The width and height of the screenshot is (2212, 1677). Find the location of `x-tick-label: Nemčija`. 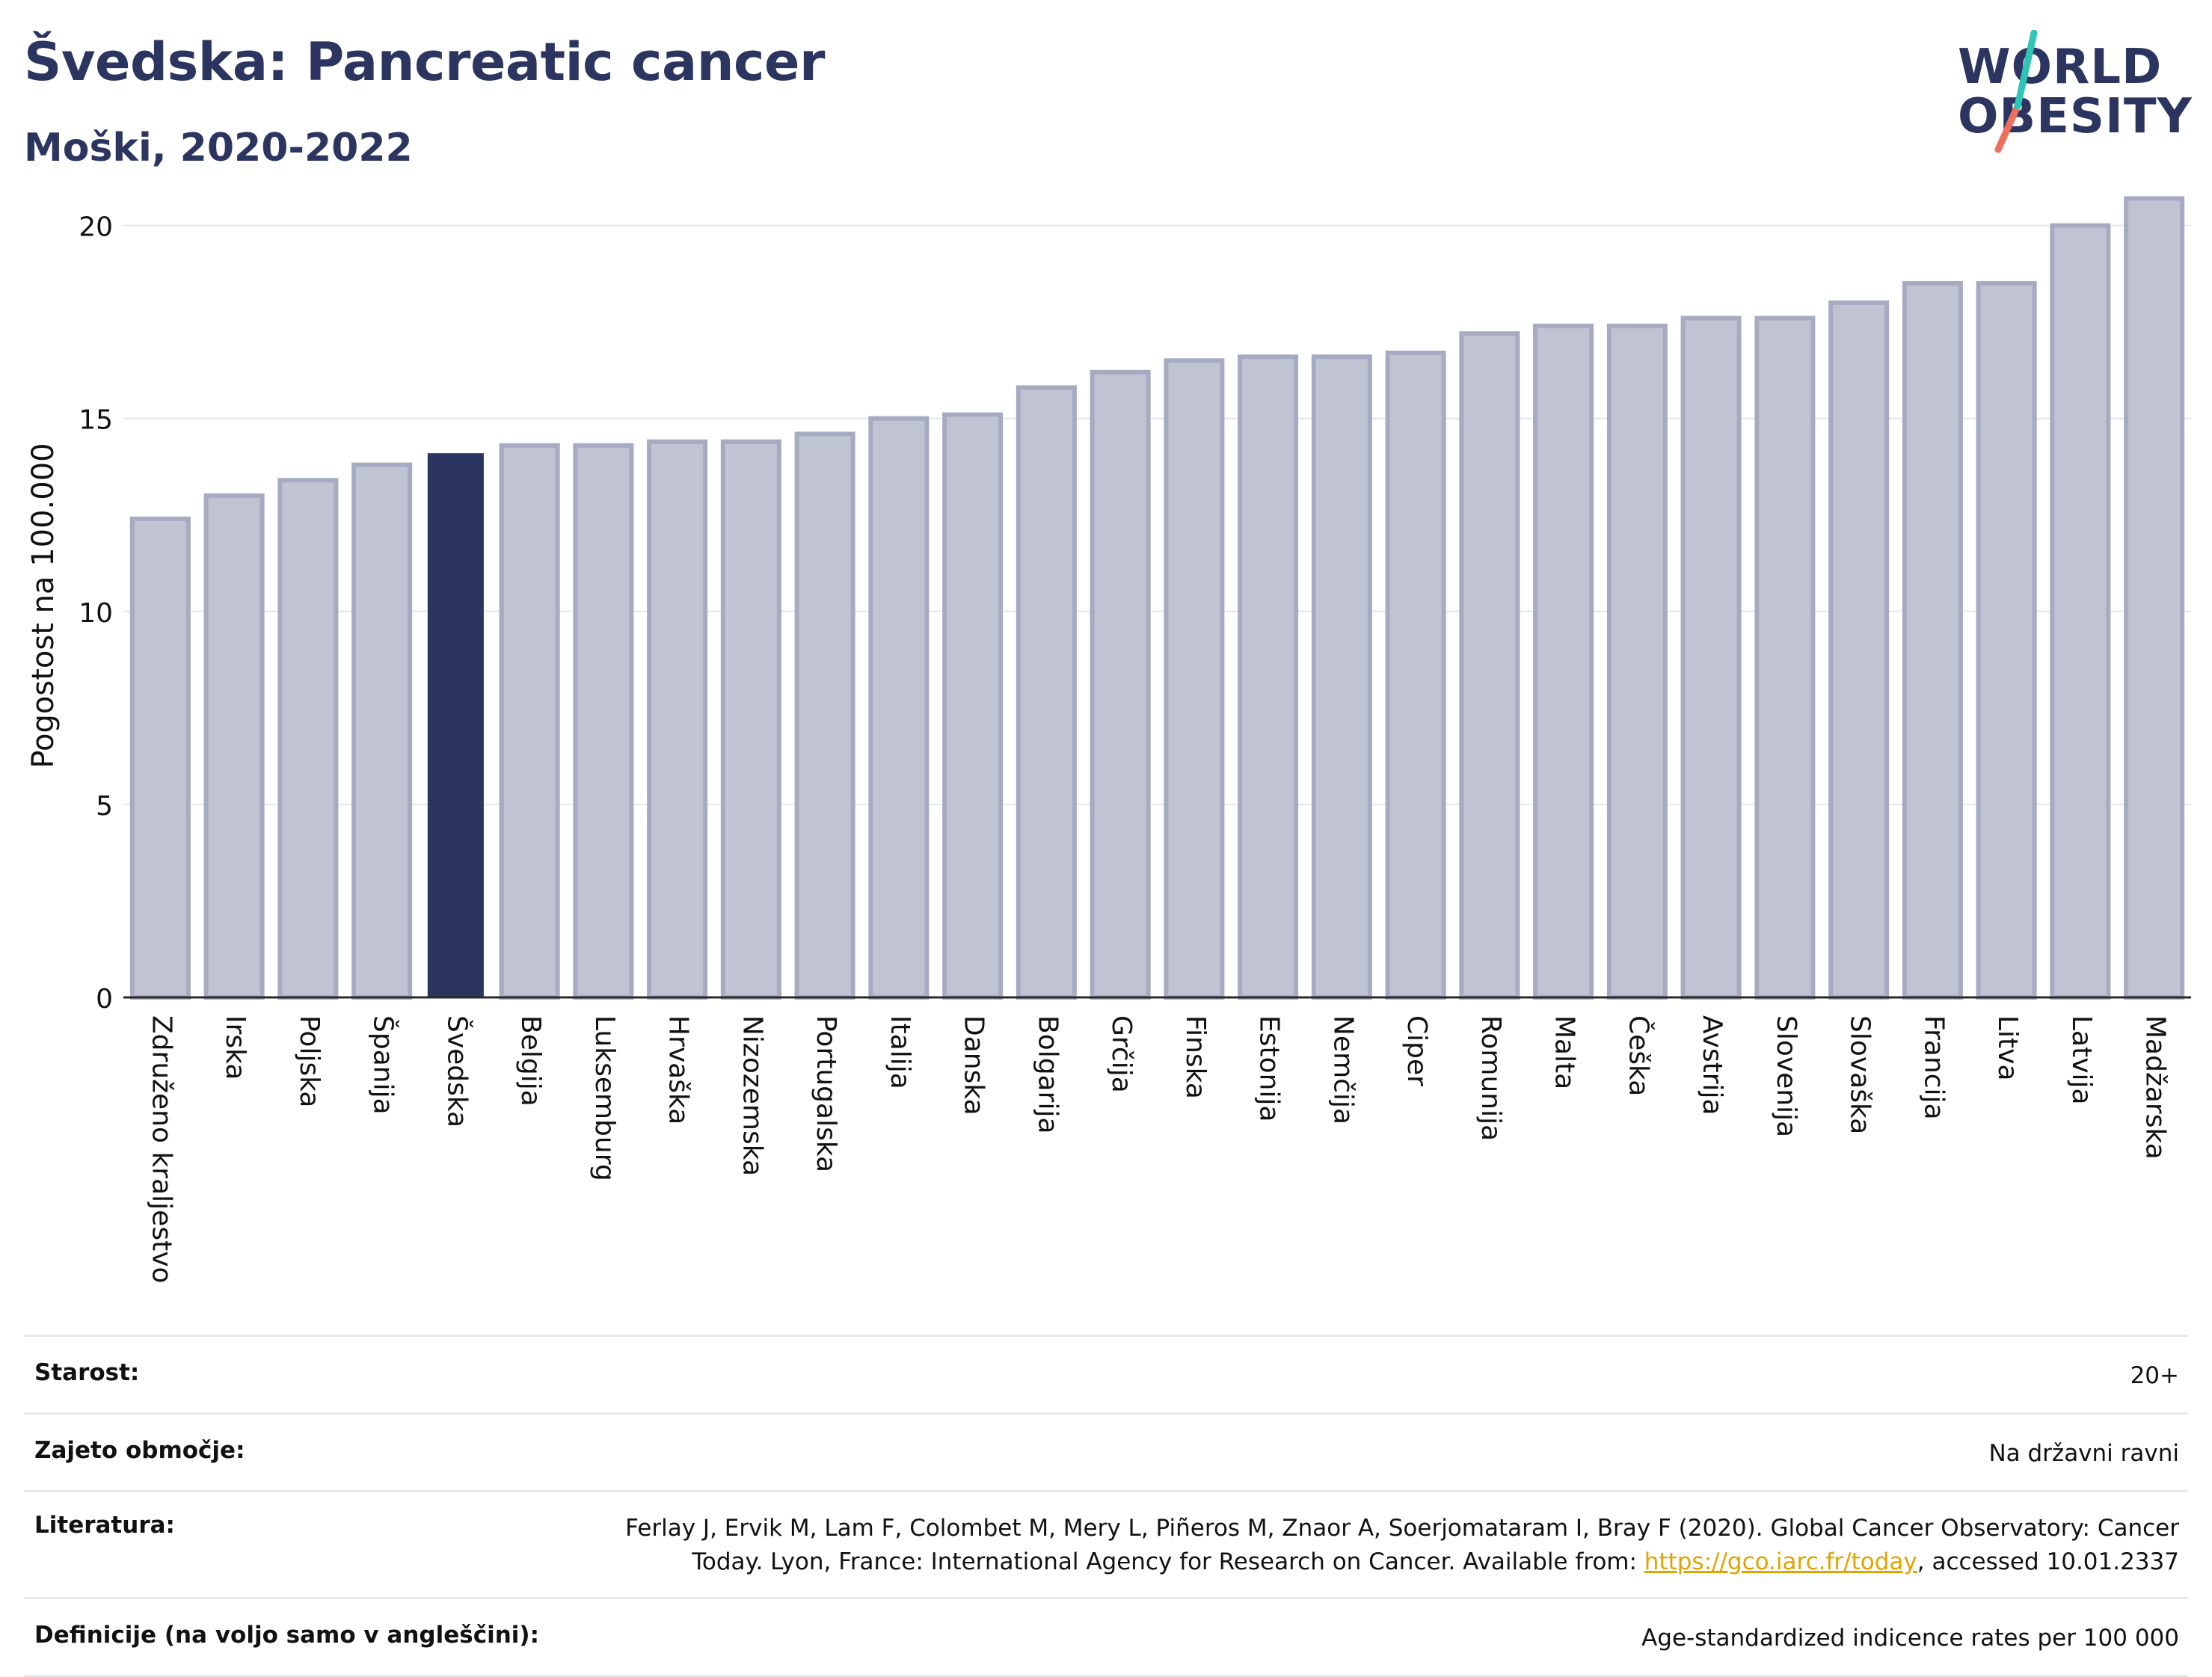

x-tick-label: Nemčija is located at coordinates (1342, 1069).